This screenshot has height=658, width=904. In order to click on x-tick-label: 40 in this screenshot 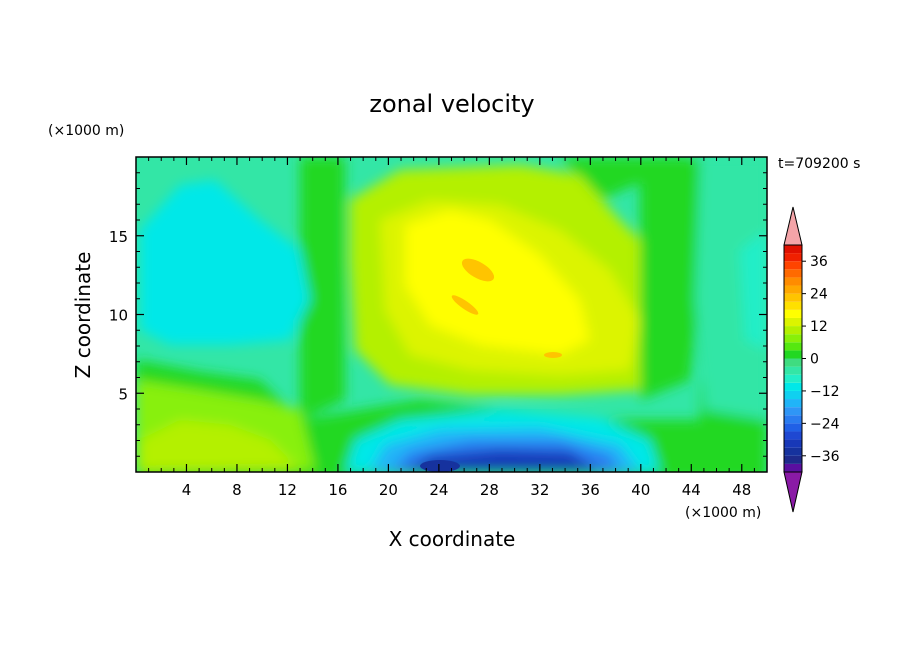, I will do `click(640, 490)`.